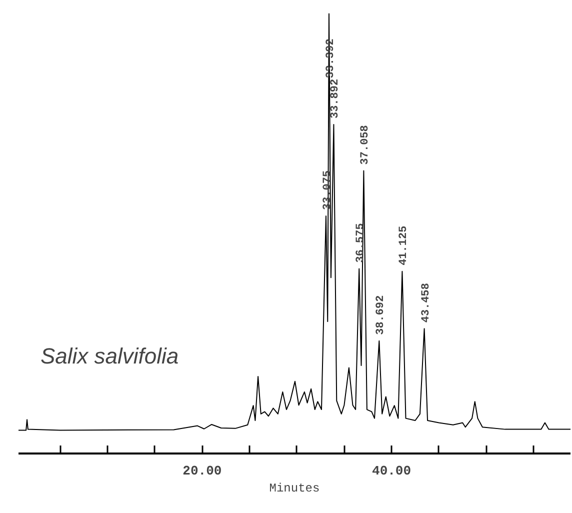  I want to click on annotation: 41.125, so click(404, 245).